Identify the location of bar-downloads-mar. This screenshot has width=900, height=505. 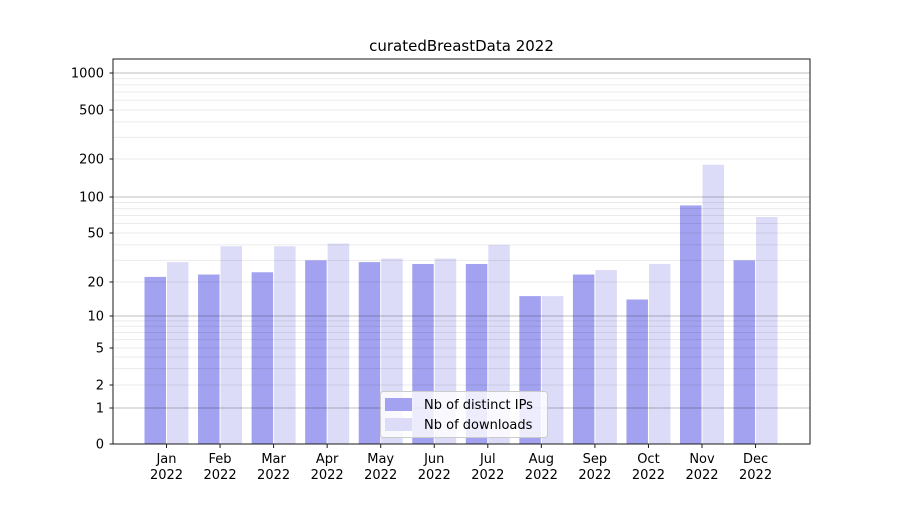
(285, 345).